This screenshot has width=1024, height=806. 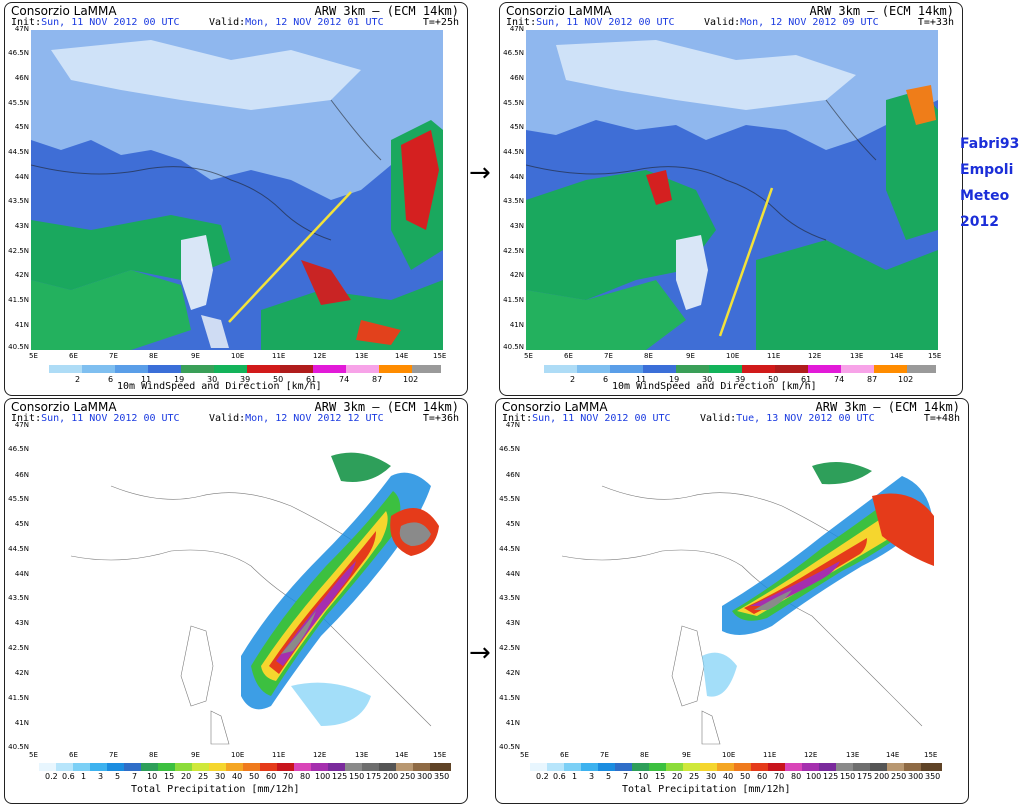 What do you see at coordinates (480, 653) in the screenshot?
I see `sequence-arrow-2: →` at bounding box center [480, 653].